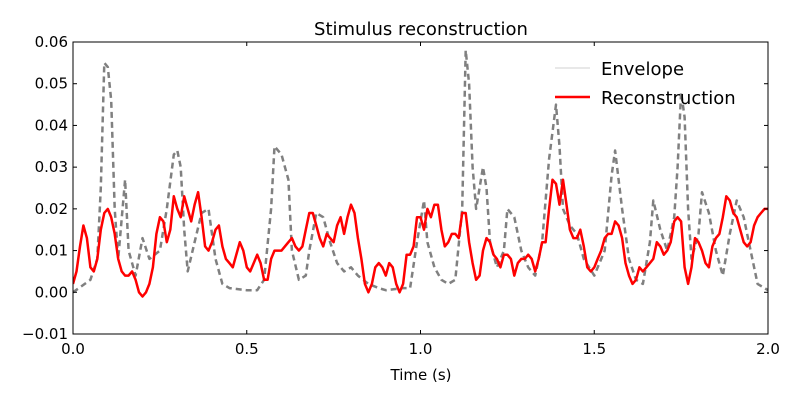  Describe the element at coordinates (51, 167) in the screenshot. I see `y-tick-label: 0.03` at that location.